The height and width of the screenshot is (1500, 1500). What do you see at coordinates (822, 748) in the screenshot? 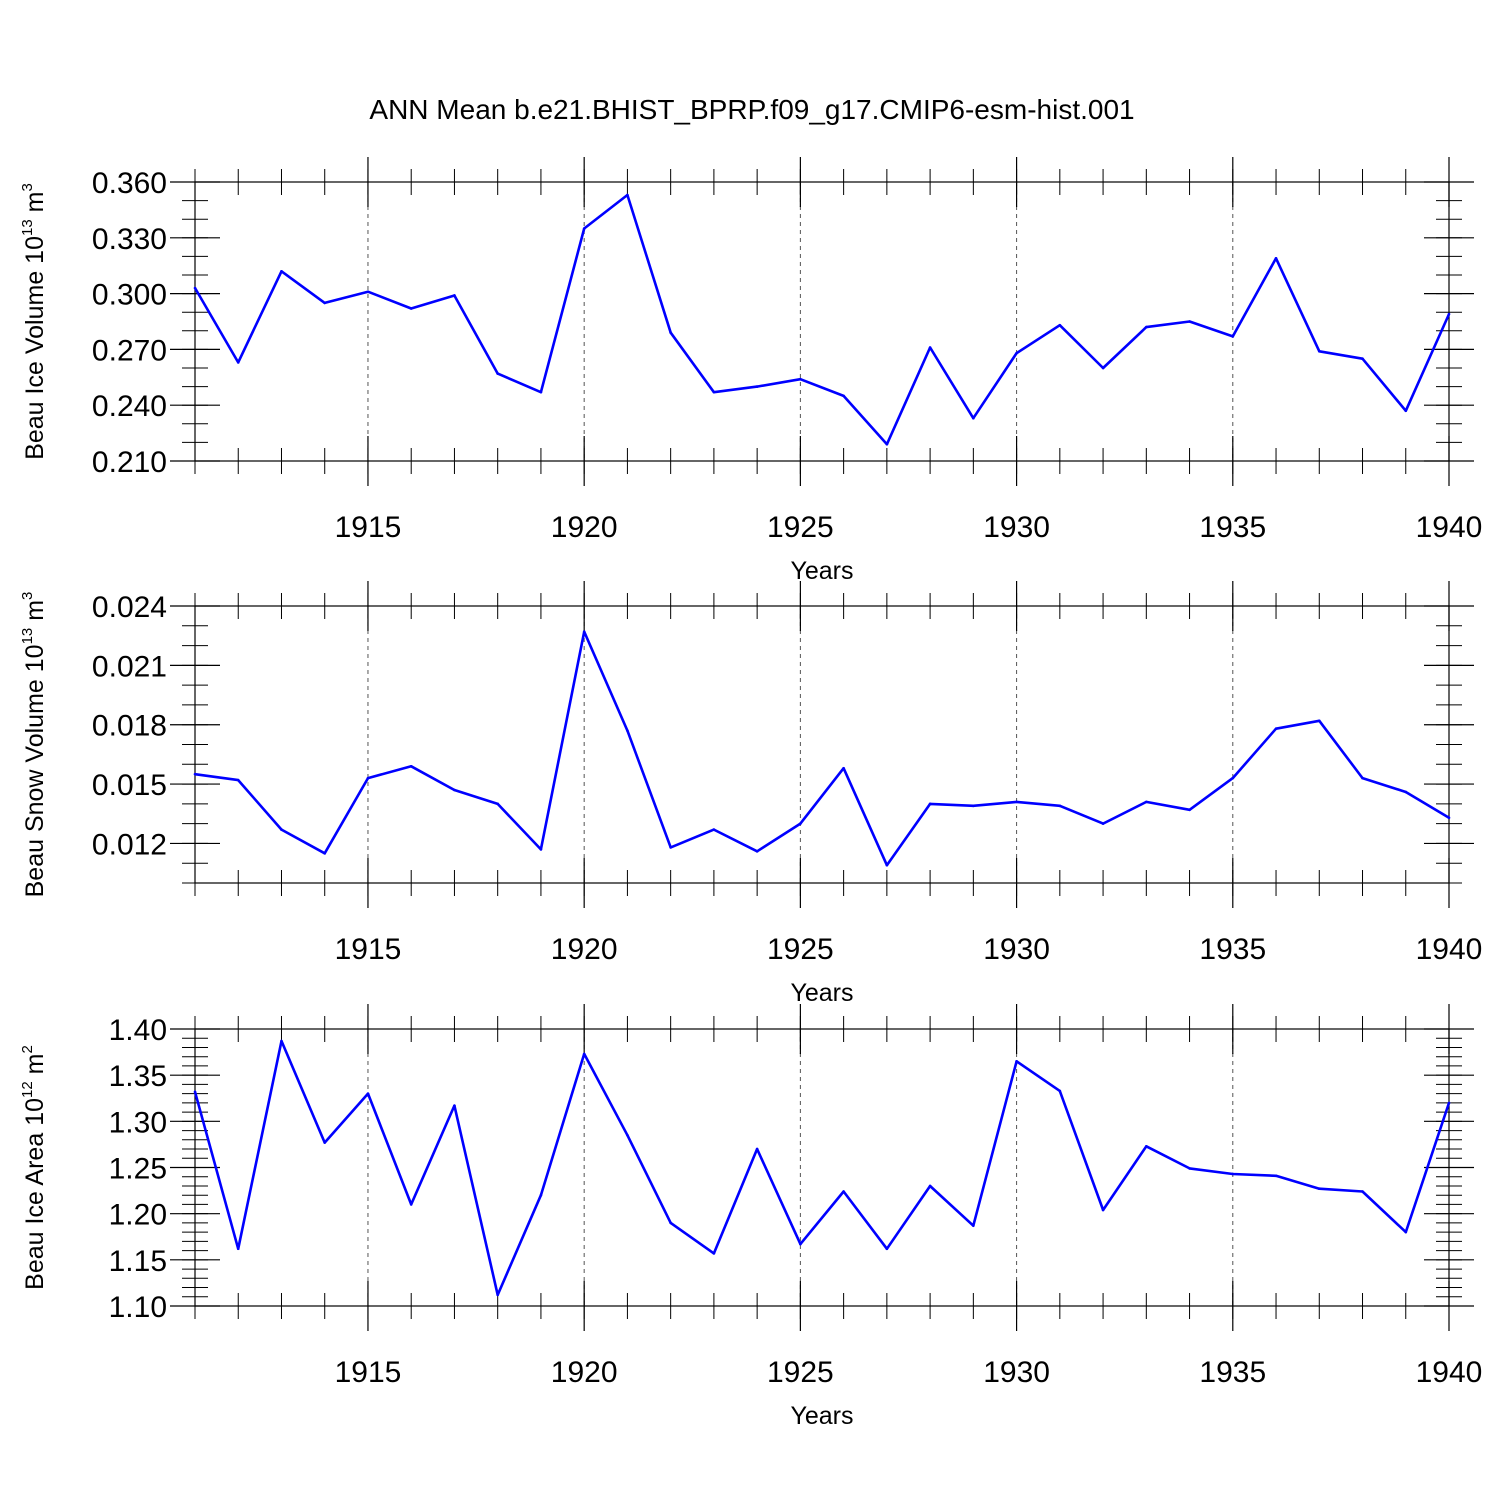
I see `series-line` at bounding box center [822, 748].